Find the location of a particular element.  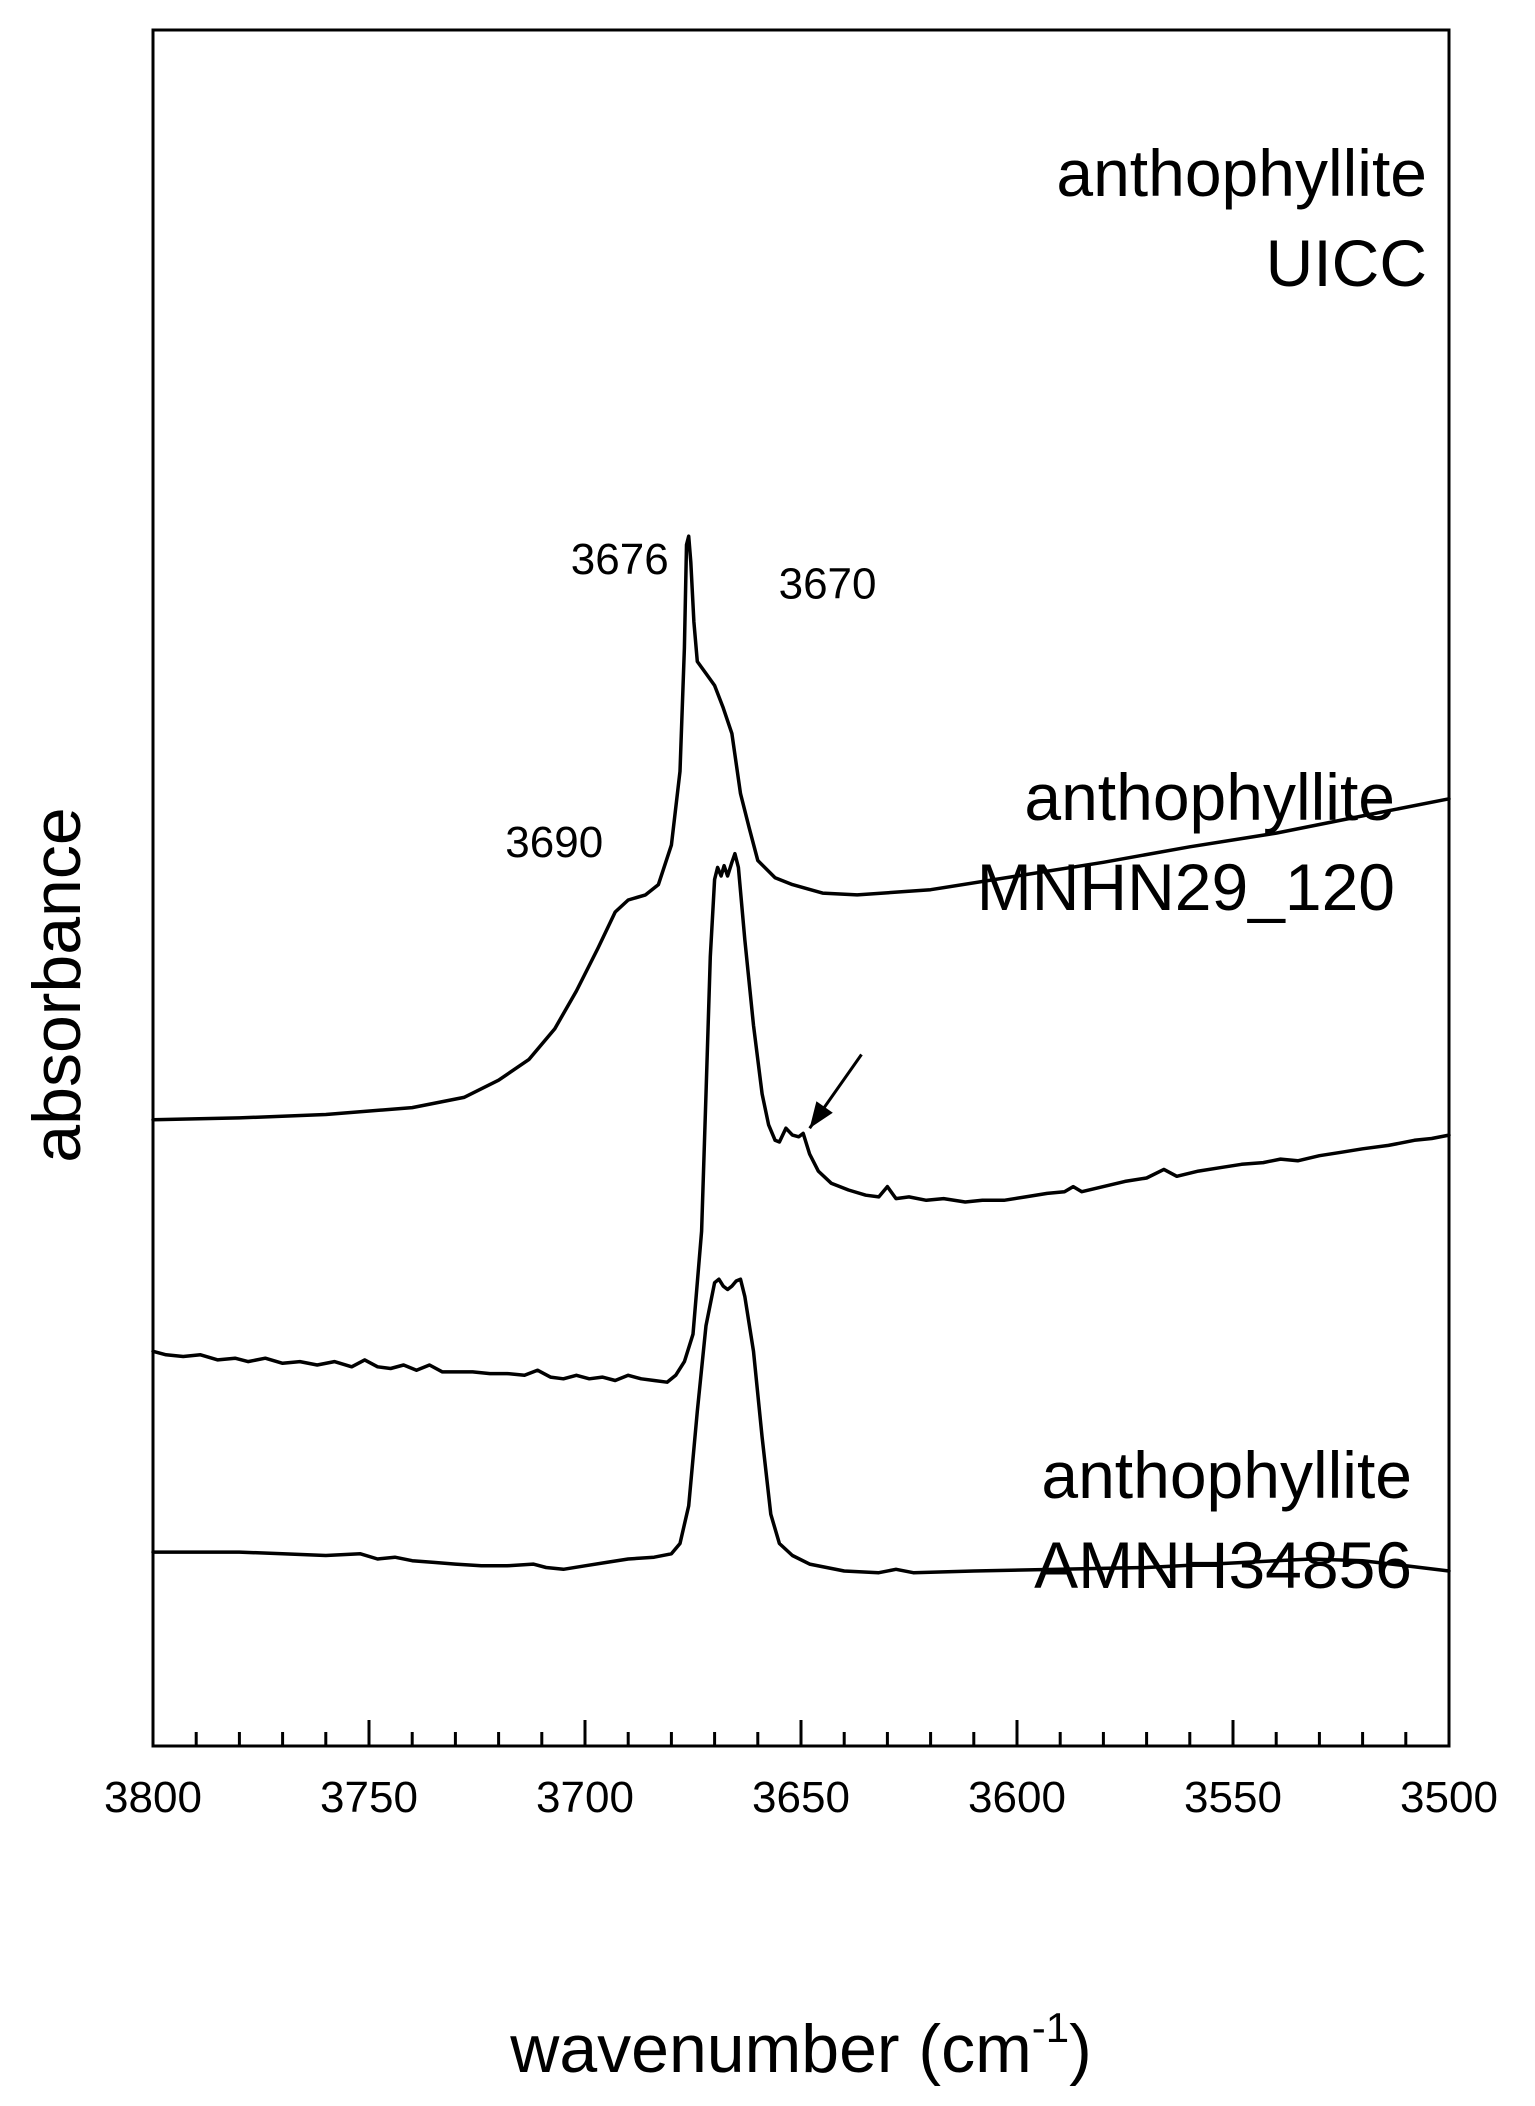

x-tick-label: 3600 is located at coordinates (1017, 1797).